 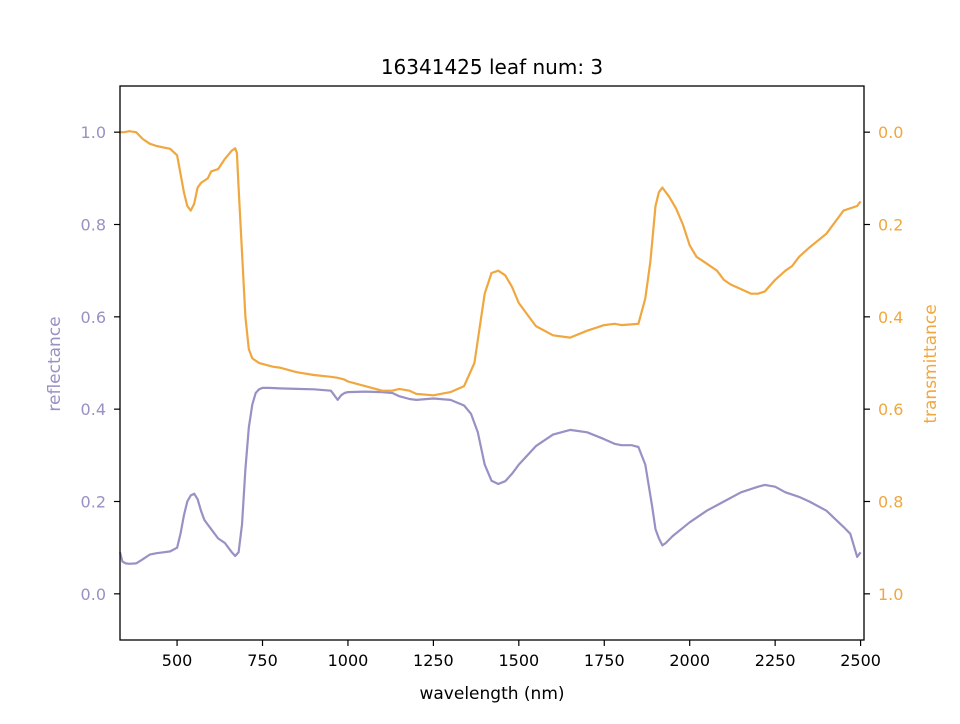 What do you see at coordinates (93, 502) in the screenshot?
I see `left-y-tick-label: 0.2` at bounding box center [93, 502].